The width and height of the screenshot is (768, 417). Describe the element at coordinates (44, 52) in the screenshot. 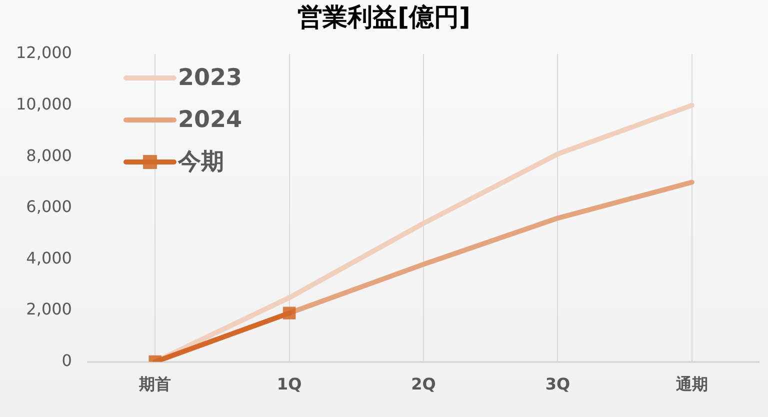

I see `y-tick-label: 12,000` at that location.